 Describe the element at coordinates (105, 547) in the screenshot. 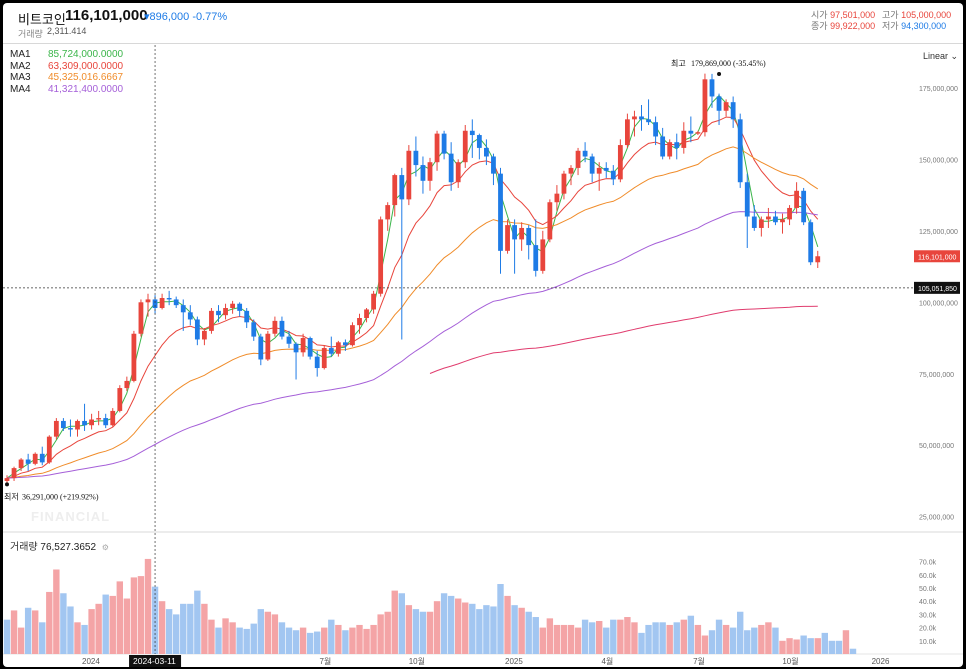

I see `gear-icon: ⚙` at that location.